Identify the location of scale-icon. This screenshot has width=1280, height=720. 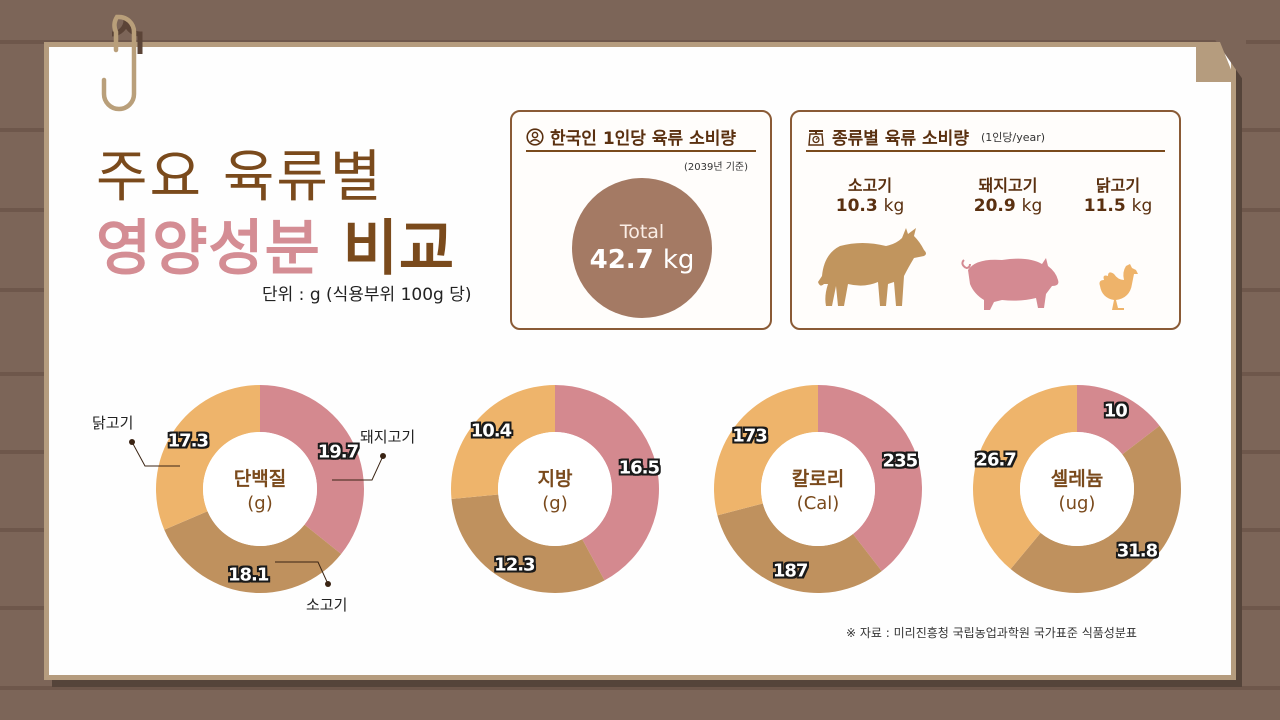
(816, 137).